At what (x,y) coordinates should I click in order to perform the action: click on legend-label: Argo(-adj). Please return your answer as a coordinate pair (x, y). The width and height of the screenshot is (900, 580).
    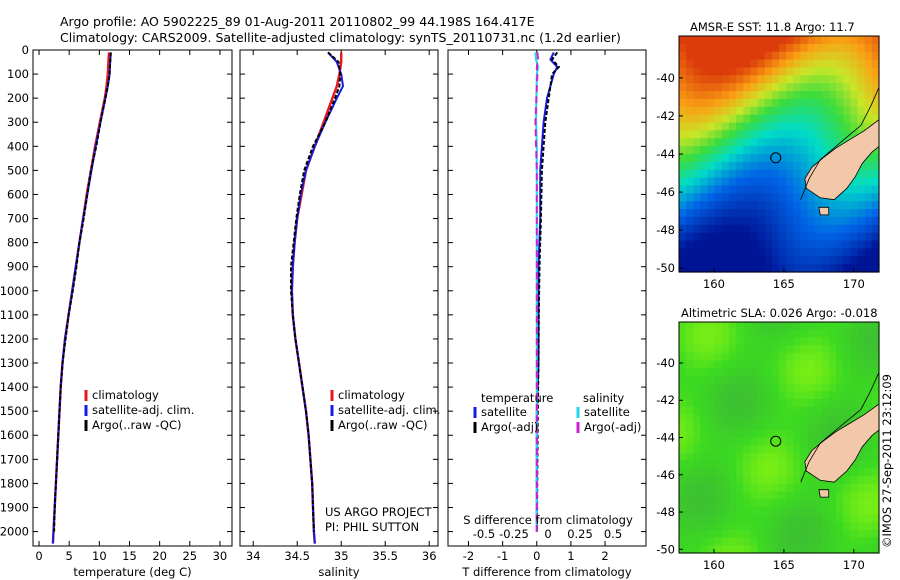
    Looking at the image, I should click on (509, 427).